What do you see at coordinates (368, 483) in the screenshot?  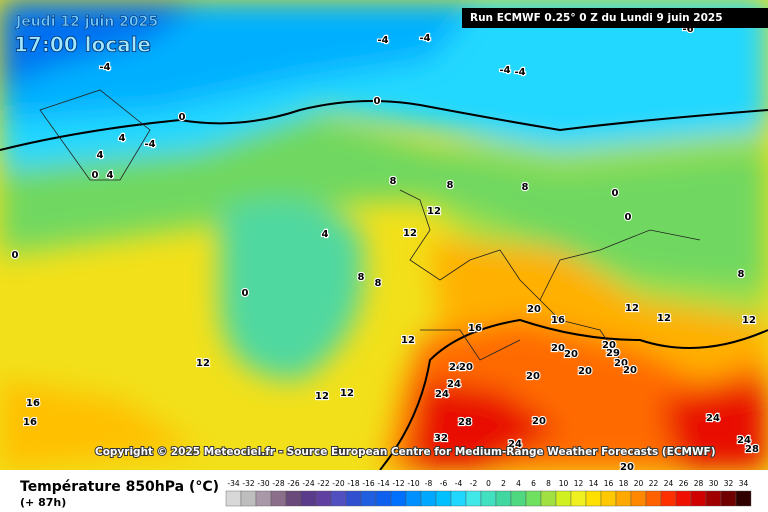 I see `scale-label: -16` at bounding box center [368, 483].